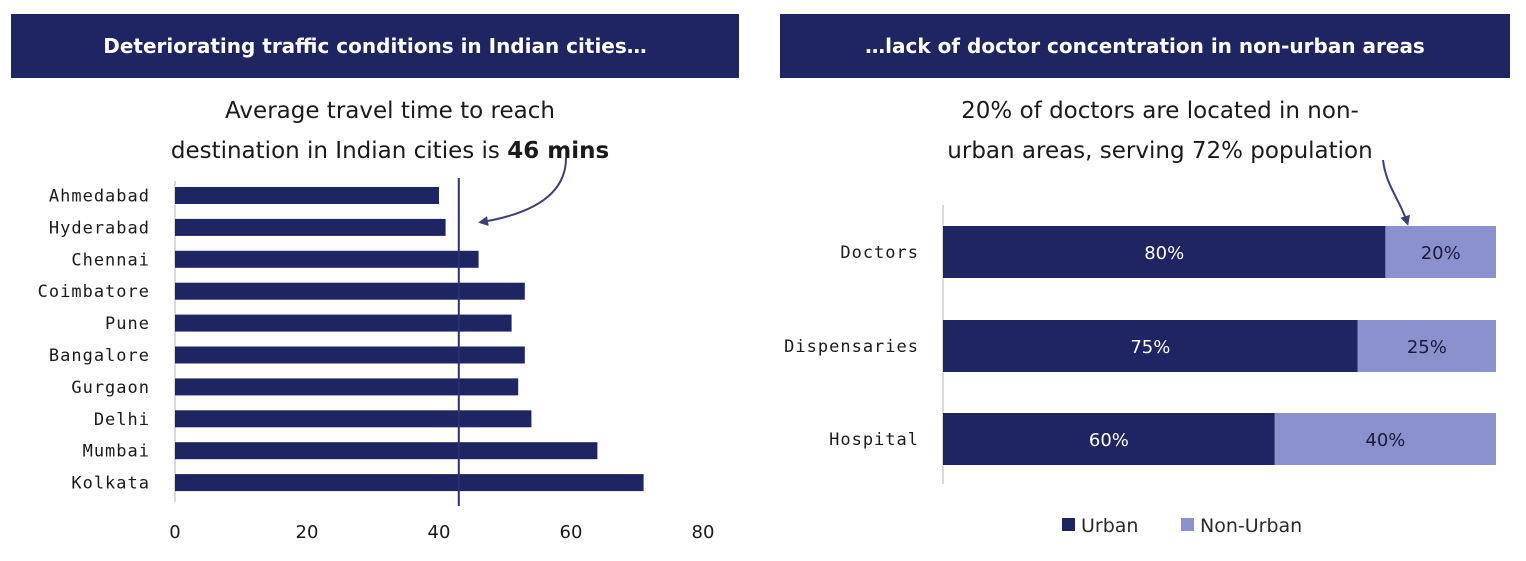  What do you see at coordinates (386, 451) in the screenshot?
I see `bar-mumbai` at bounding box center [386, 451].